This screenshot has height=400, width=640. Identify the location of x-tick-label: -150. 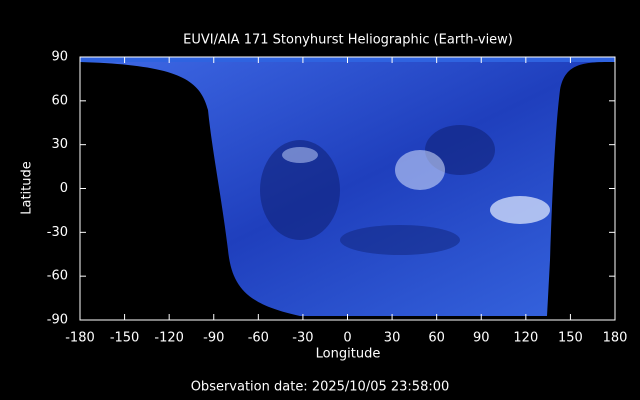
(125, 338).